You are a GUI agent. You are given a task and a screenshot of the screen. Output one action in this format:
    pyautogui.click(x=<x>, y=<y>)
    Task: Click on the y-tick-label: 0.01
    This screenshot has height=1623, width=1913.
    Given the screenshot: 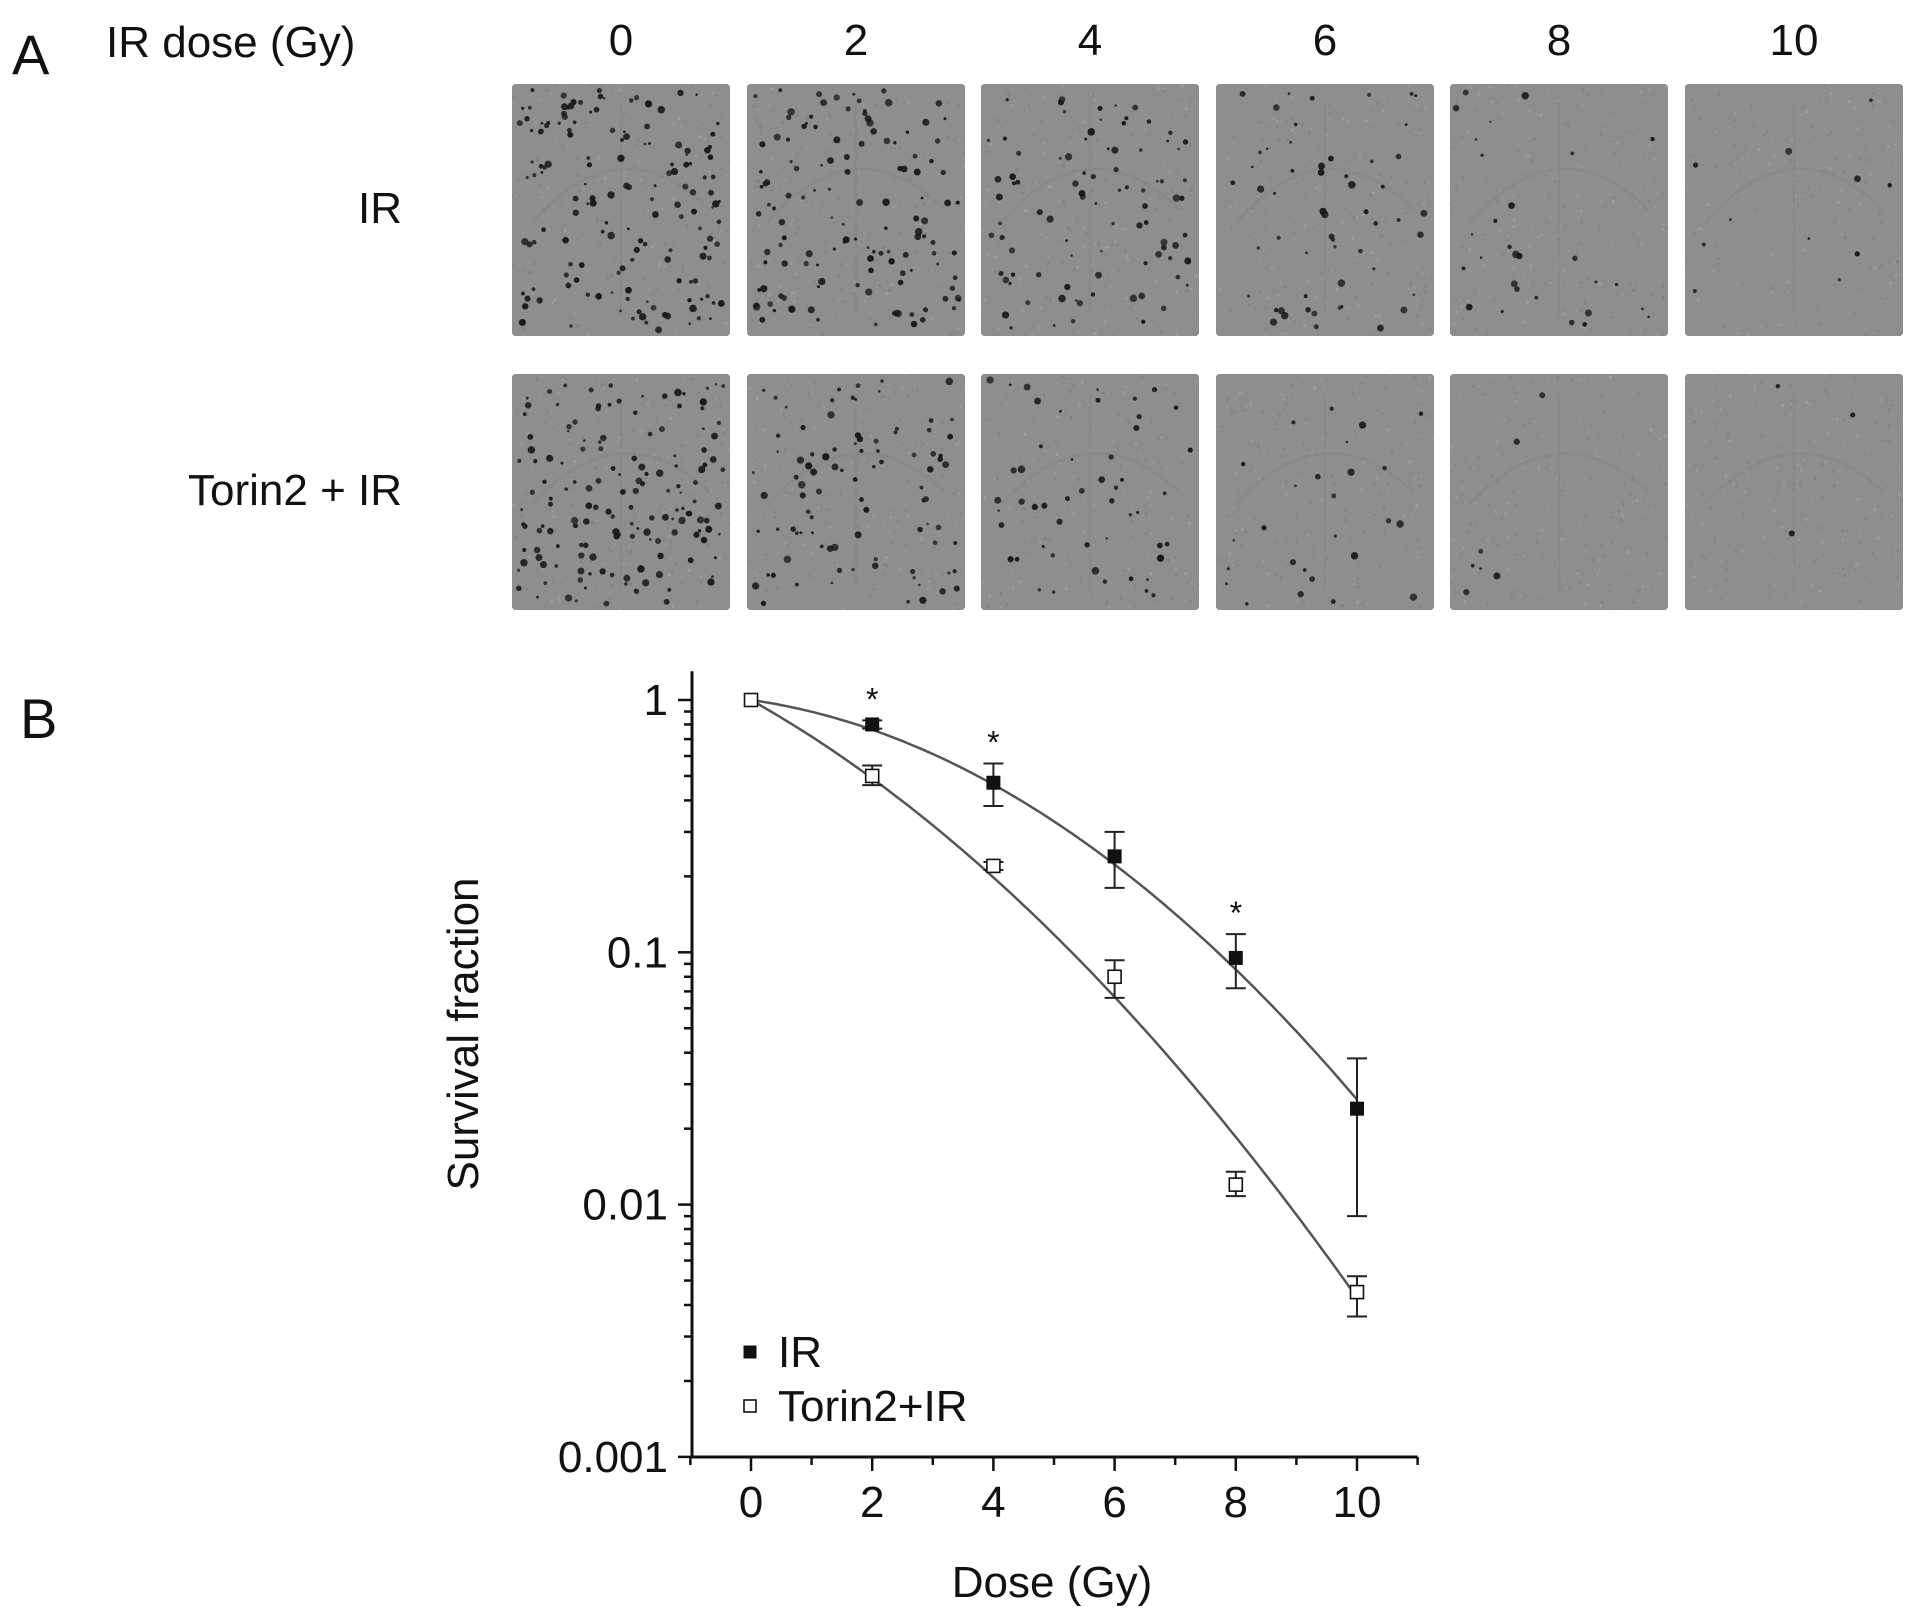 What is the action you would take?
    pyautogui.click(x=625, y=1205)
    